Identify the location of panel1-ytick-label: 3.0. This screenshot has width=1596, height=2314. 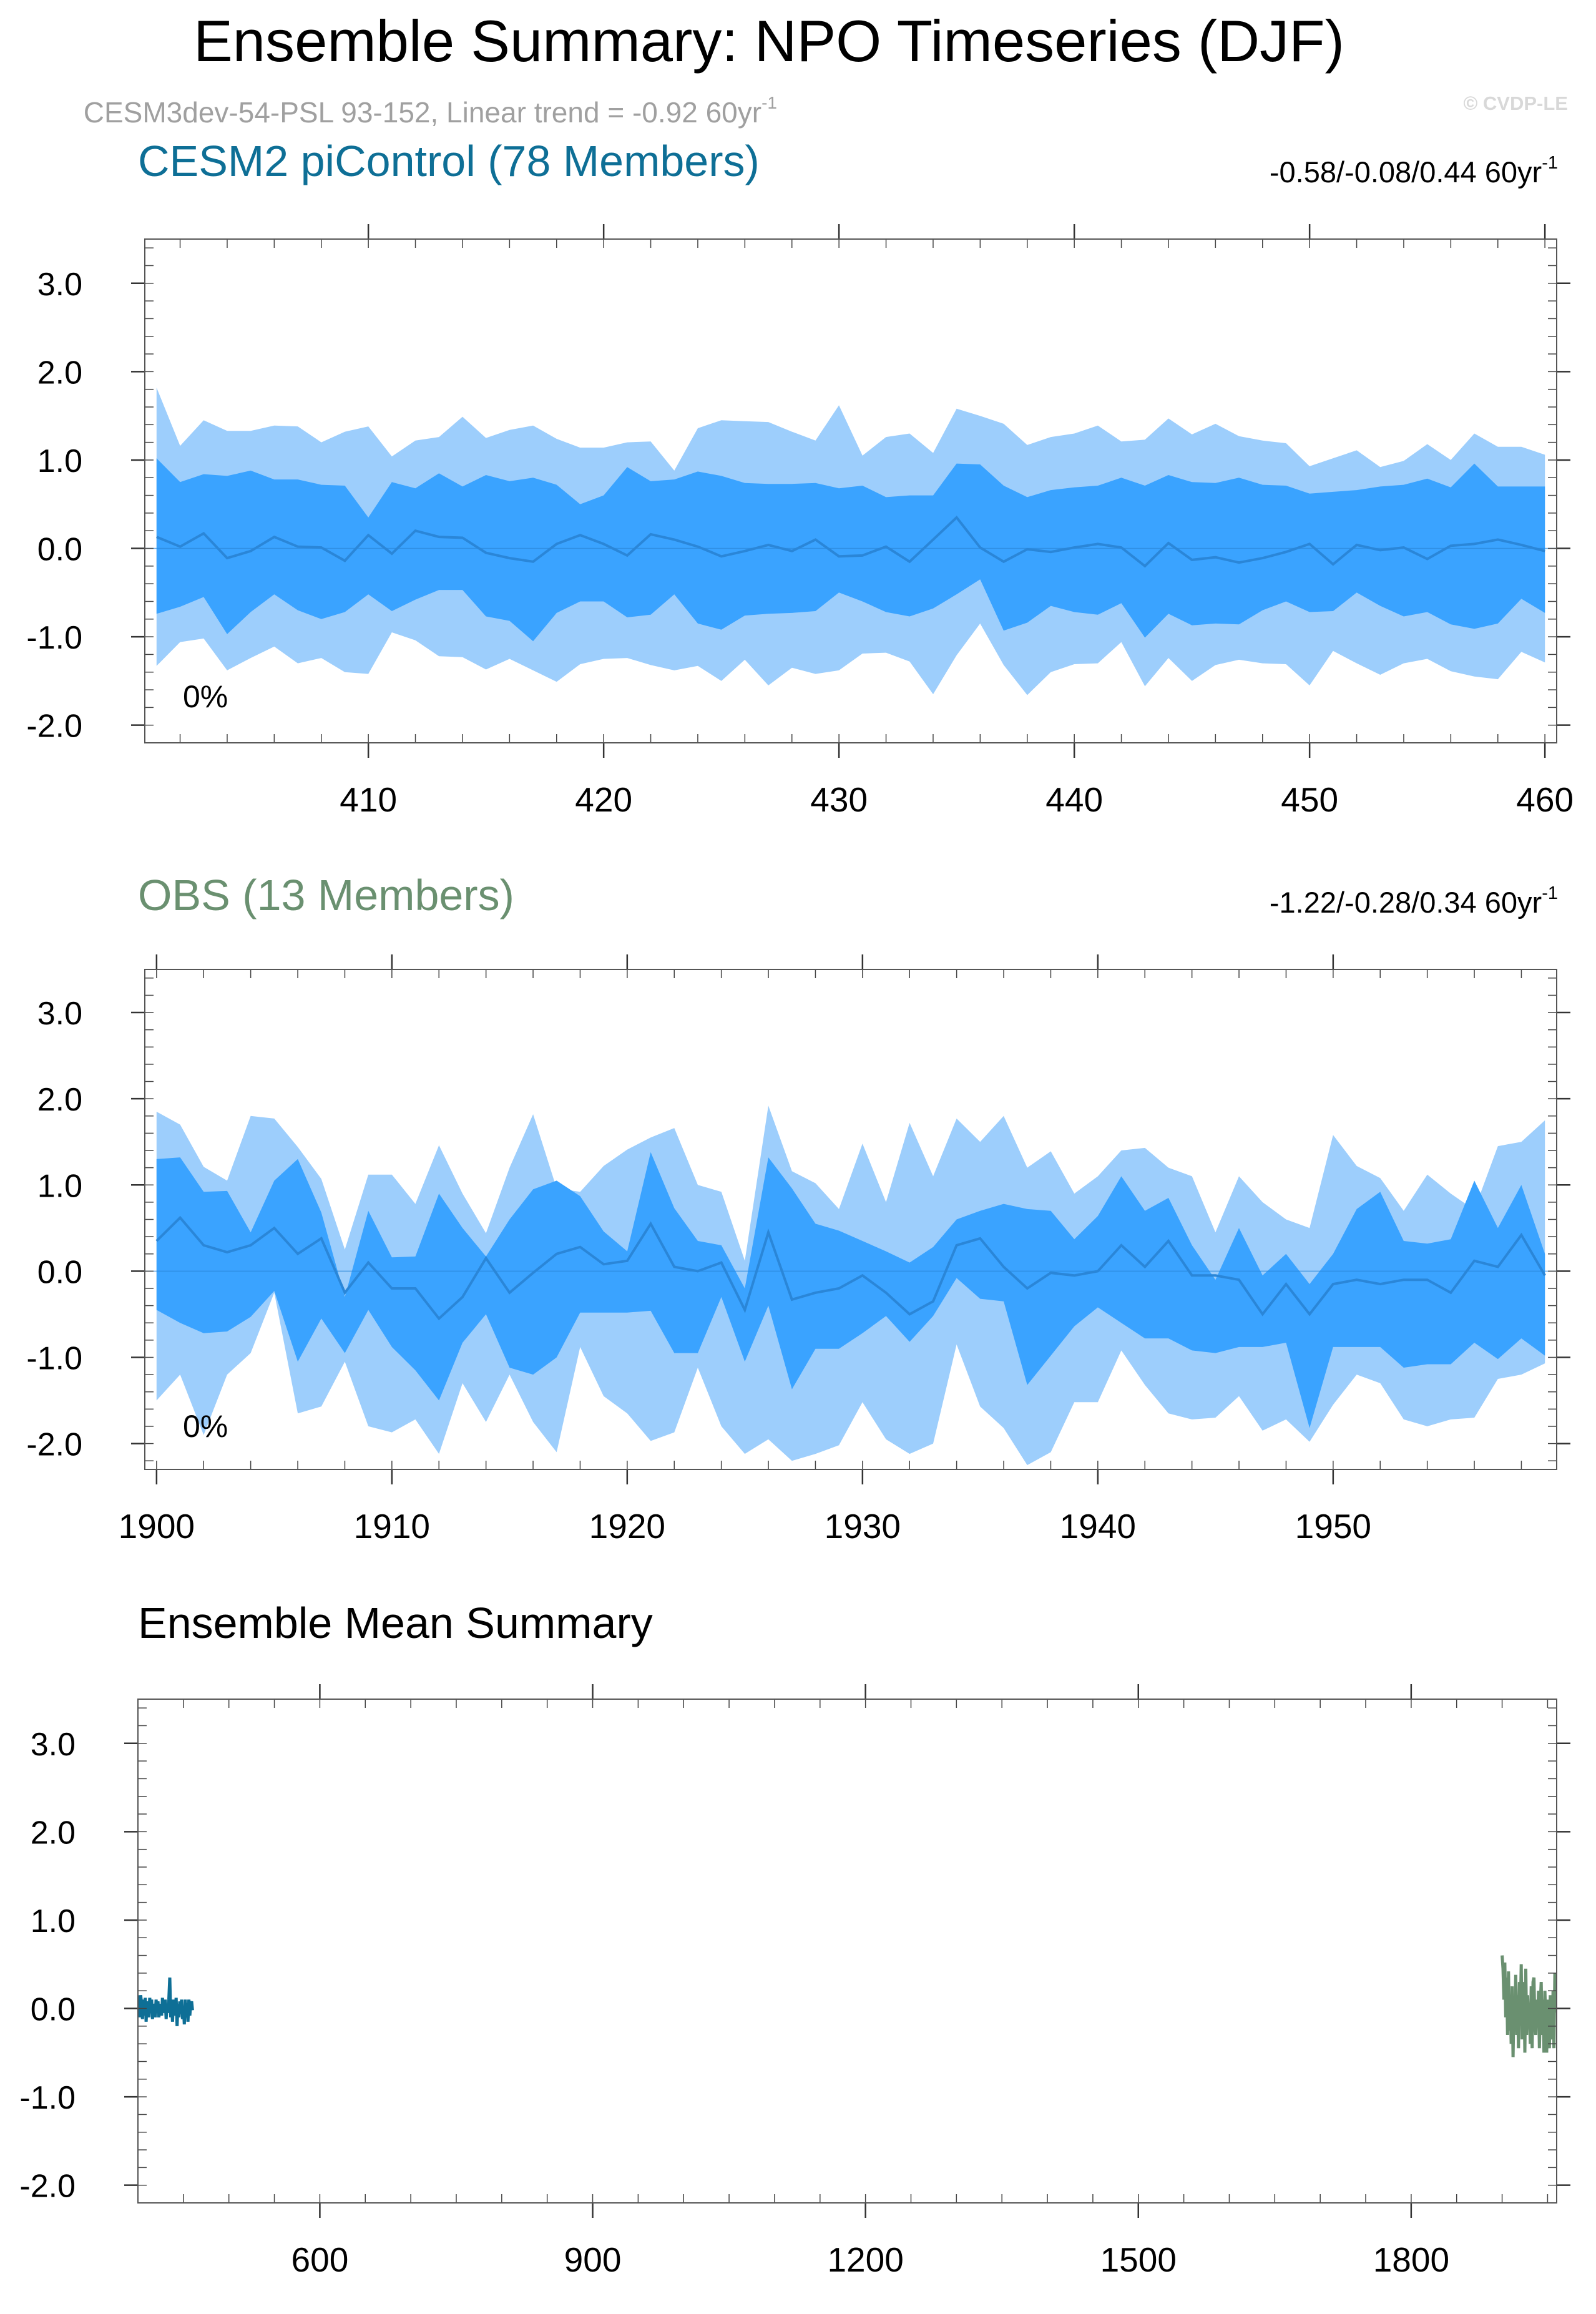
(59, 285).